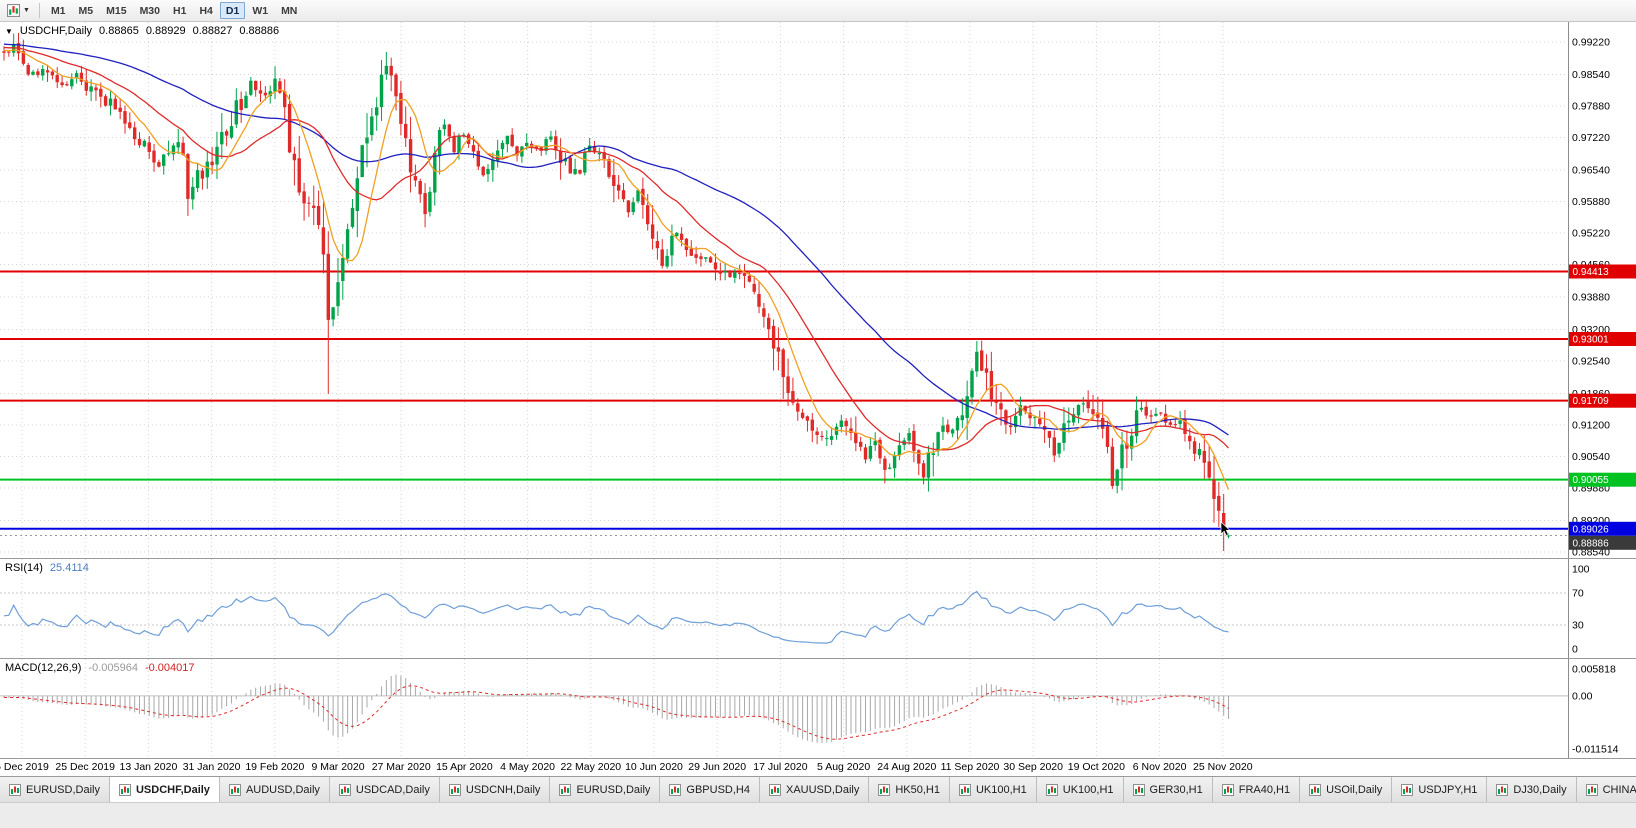 The height and width of the screenshot is (828, 1636). I want to click on chart-type-menu-button: ▼, so click(18, 11).